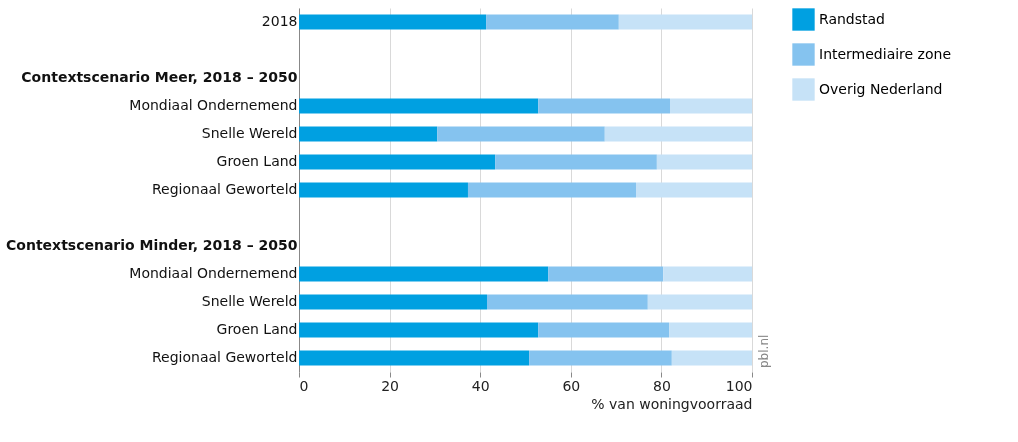  I want to click on x-tick-label: 0, so click(304, 385).